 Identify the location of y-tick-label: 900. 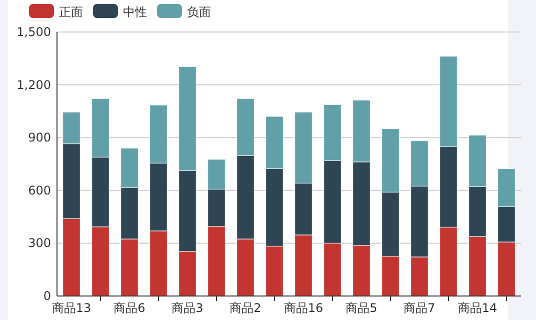
(39, 137).